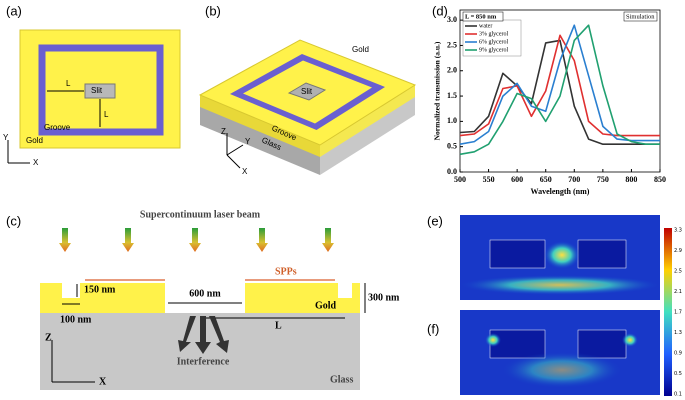  I want to click on colorbar-label: 2.1, so click(678, 292).